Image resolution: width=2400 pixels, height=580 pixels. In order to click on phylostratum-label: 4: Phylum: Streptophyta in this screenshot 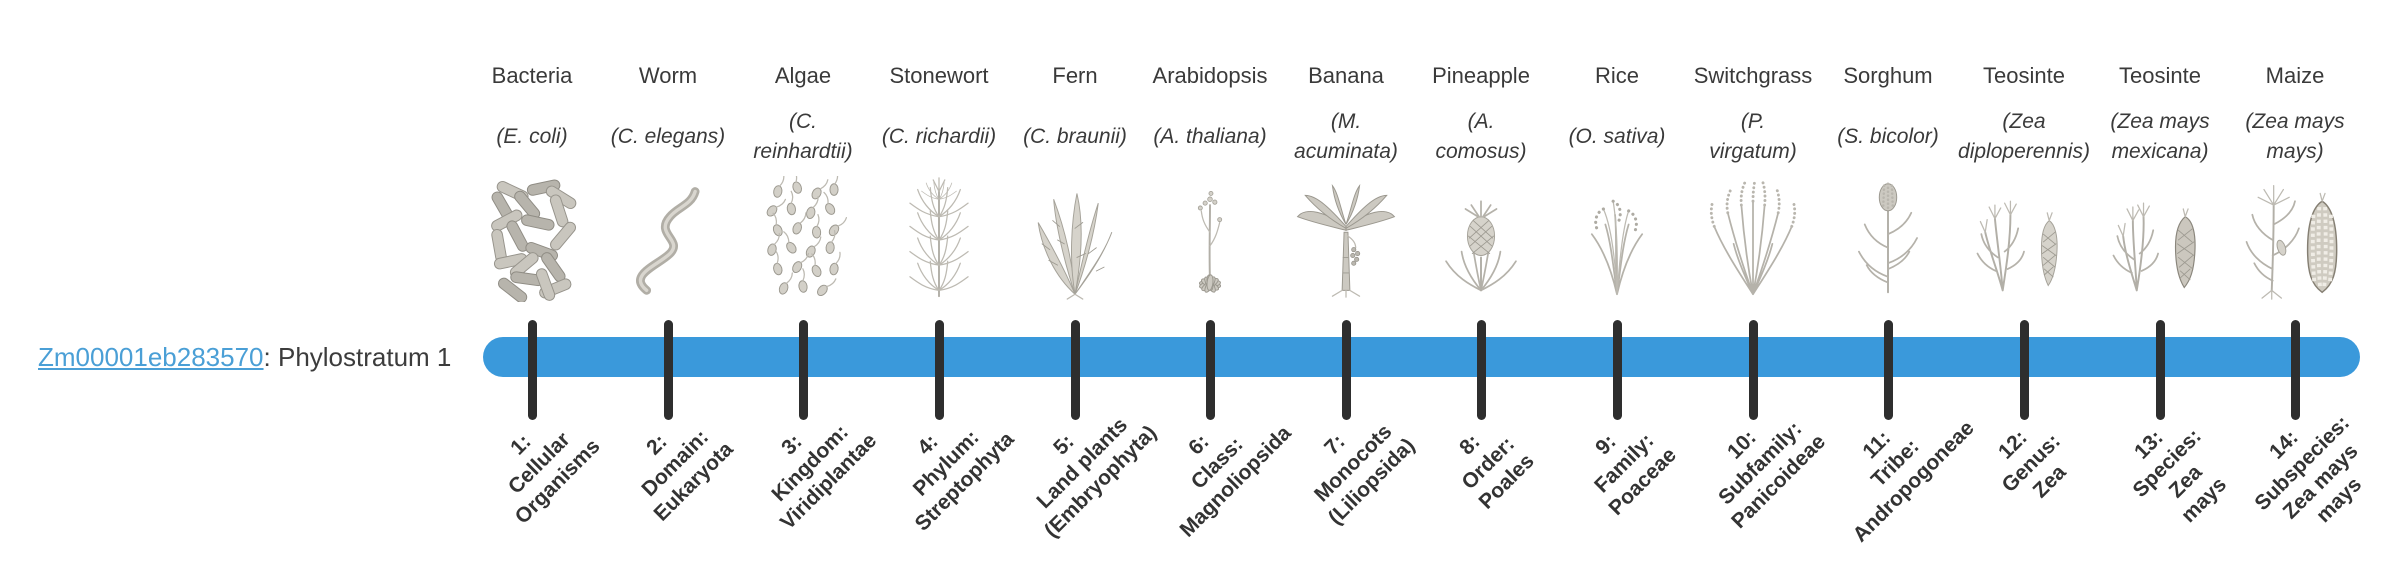, I will do `click(963, 480)`.